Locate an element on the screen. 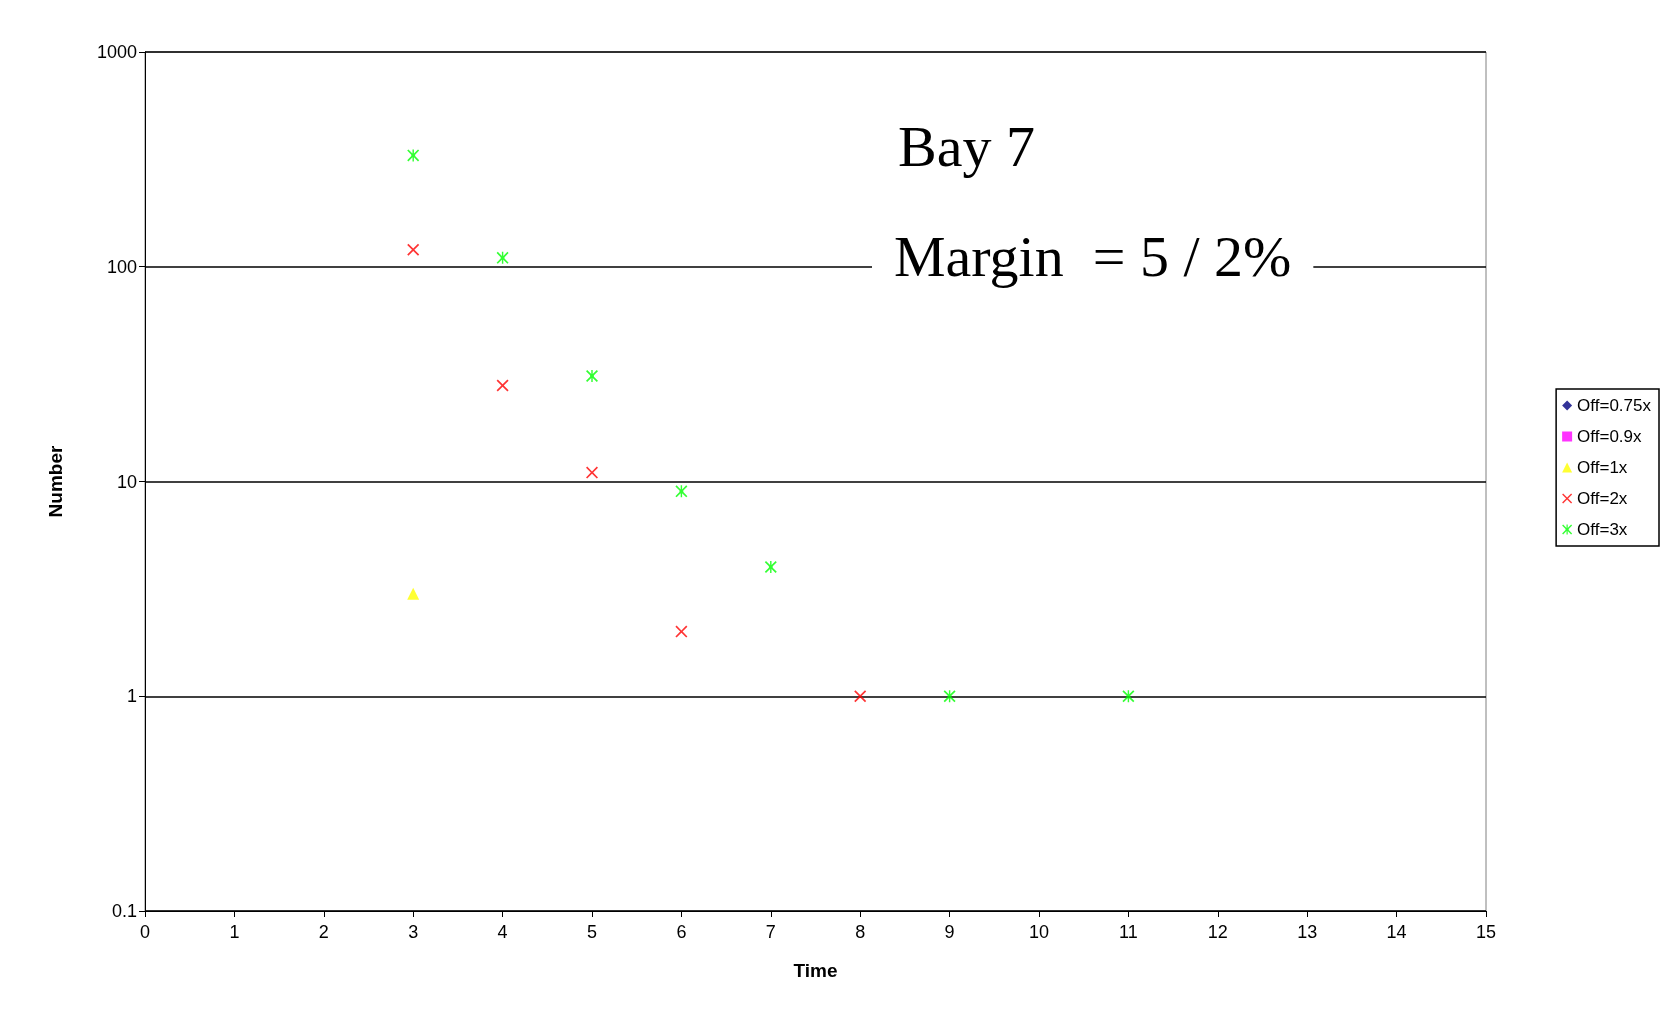 The height and width of the screenshot is (1021, 1661). x-tick-label: 1 is located at coordinates (234, 932).